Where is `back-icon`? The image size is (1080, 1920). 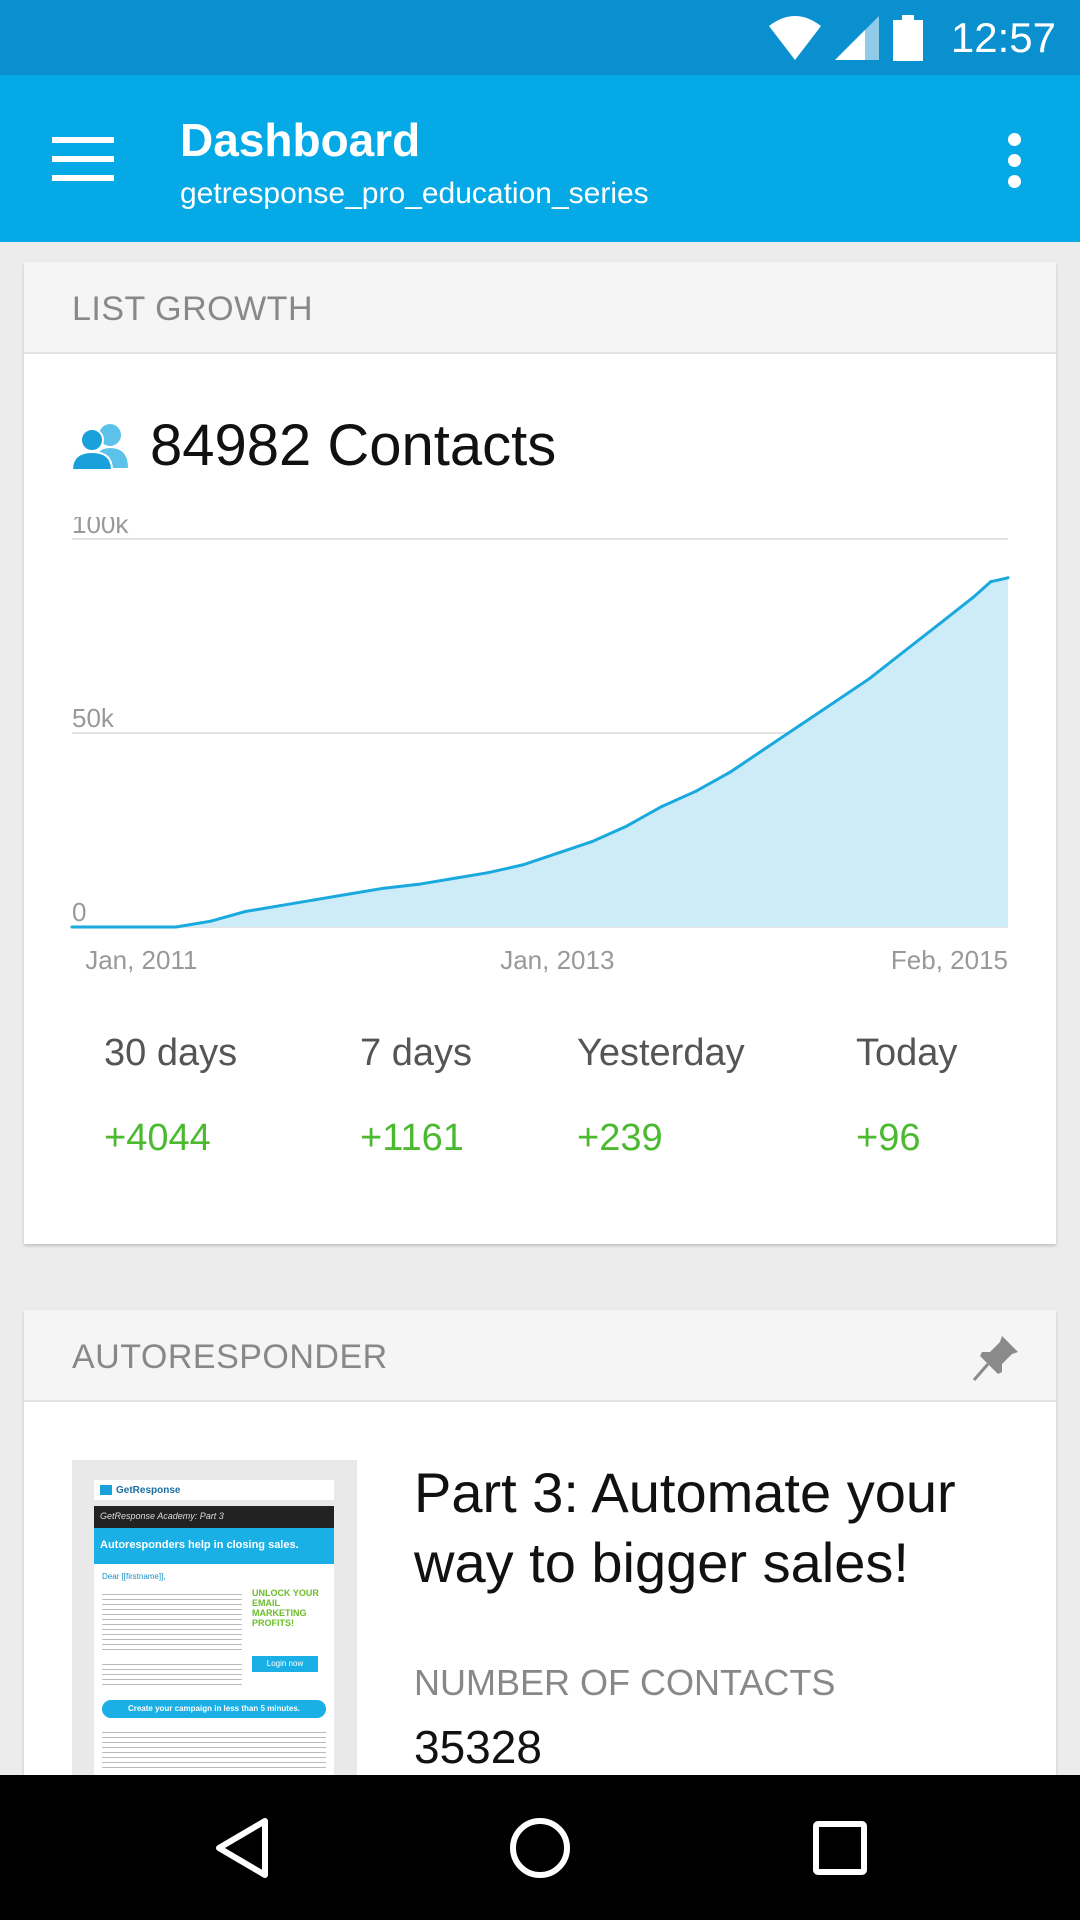 back-icon is located at coordinates (242, 1848).